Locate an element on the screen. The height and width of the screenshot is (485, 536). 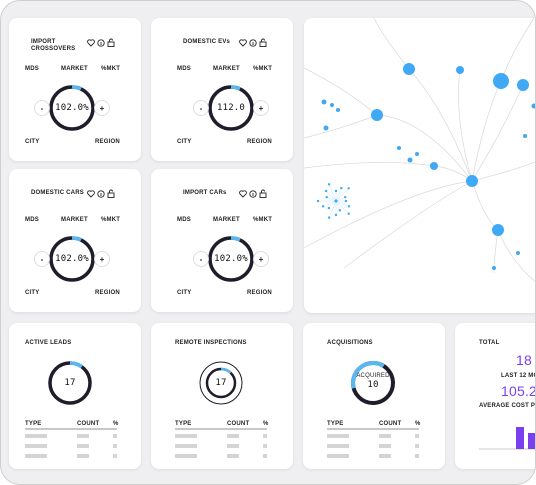
card-title: IMPORT CARs is located at coordinates (205, 193).